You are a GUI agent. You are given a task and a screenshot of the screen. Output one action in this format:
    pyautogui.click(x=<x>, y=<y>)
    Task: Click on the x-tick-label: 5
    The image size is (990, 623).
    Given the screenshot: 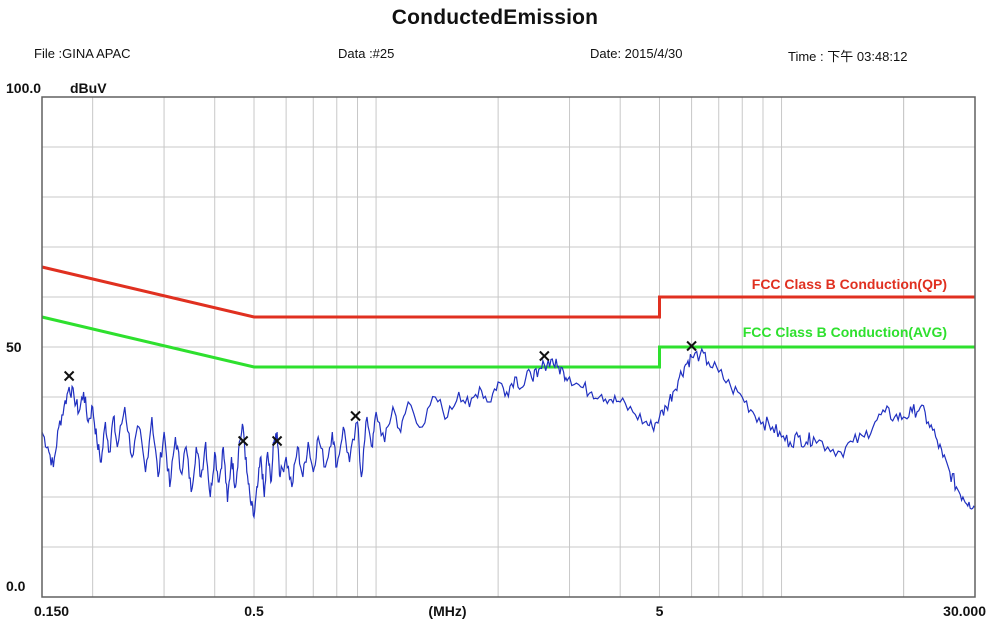 What is the action you would take?
    pyautogui.click(x=660, y=611)
    